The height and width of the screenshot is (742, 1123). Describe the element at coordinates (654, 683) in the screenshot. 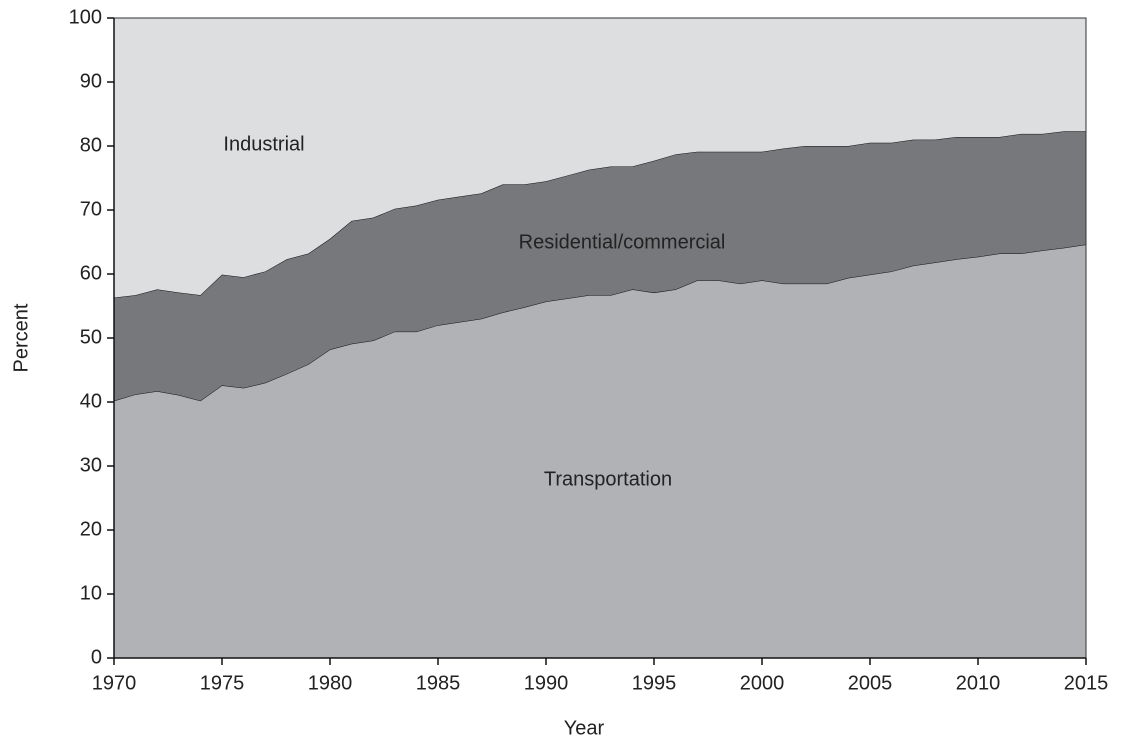

I see `x-tick-label: 1995` at that location.